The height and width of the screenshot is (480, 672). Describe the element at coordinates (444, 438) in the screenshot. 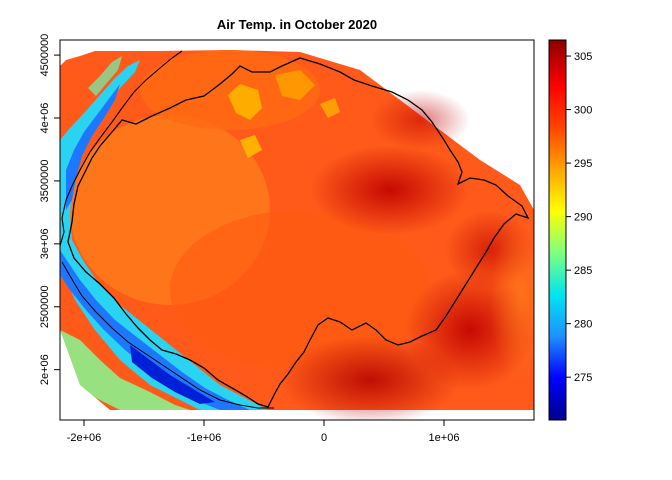

I see `x-tick-label: 1e+06` at that location.